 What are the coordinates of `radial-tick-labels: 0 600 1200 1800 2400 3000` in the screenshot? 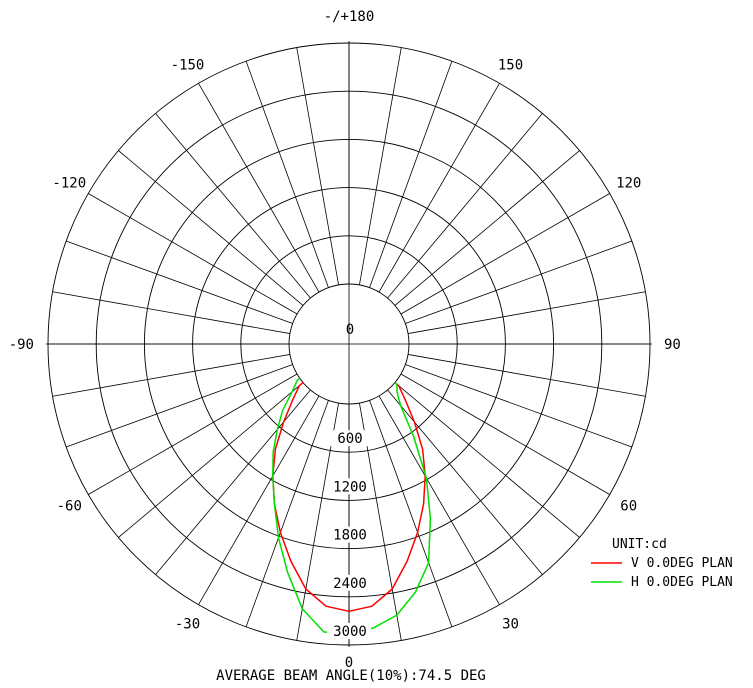 It's located at (349, 481).